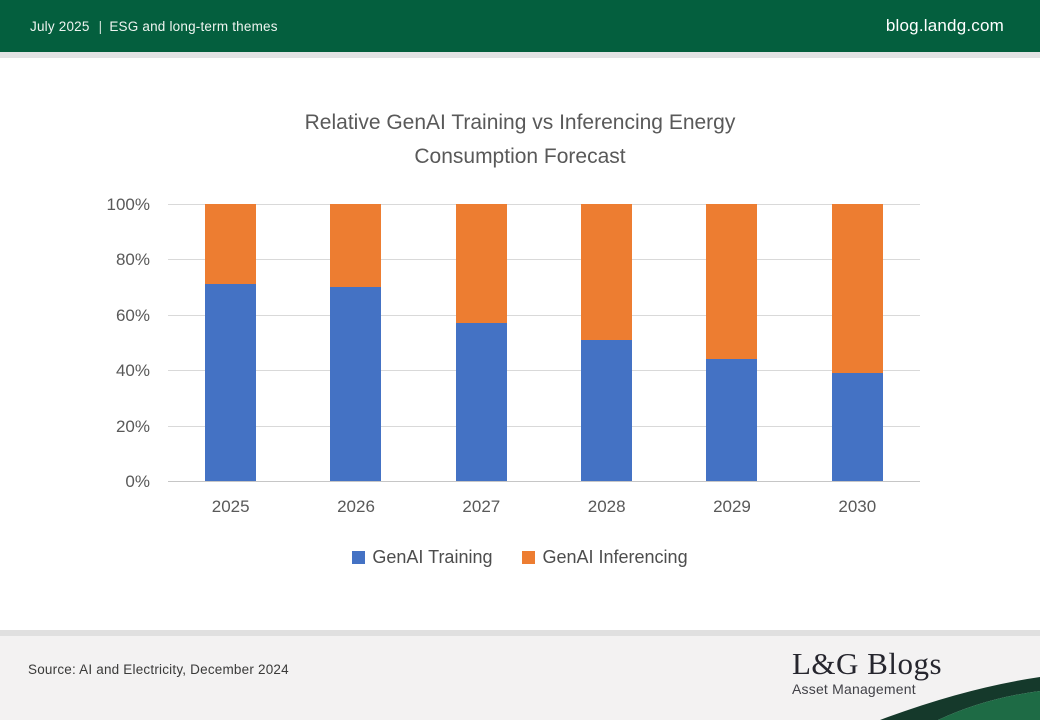 The image size is (1040, 720). Describe the element at coordinates (606, 506) in the screenshot. I see `x-tick-label-2028: 2028` at that location.